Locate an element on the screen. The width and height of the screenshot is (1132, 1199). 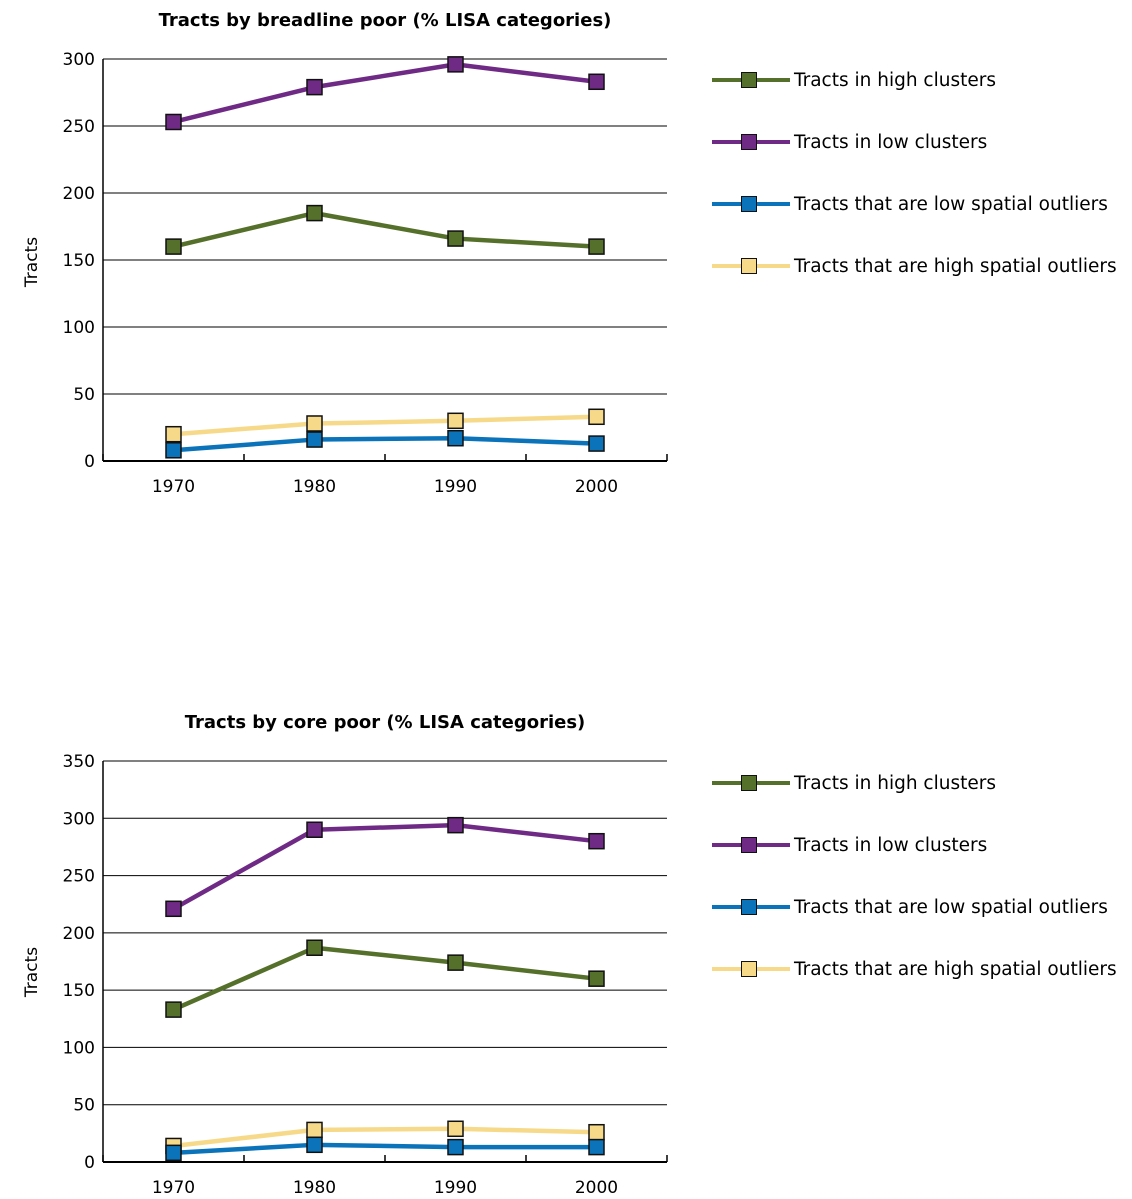
chart-title: Tracts by core poor (% LISA categories) is located at coordinates (385, 722).